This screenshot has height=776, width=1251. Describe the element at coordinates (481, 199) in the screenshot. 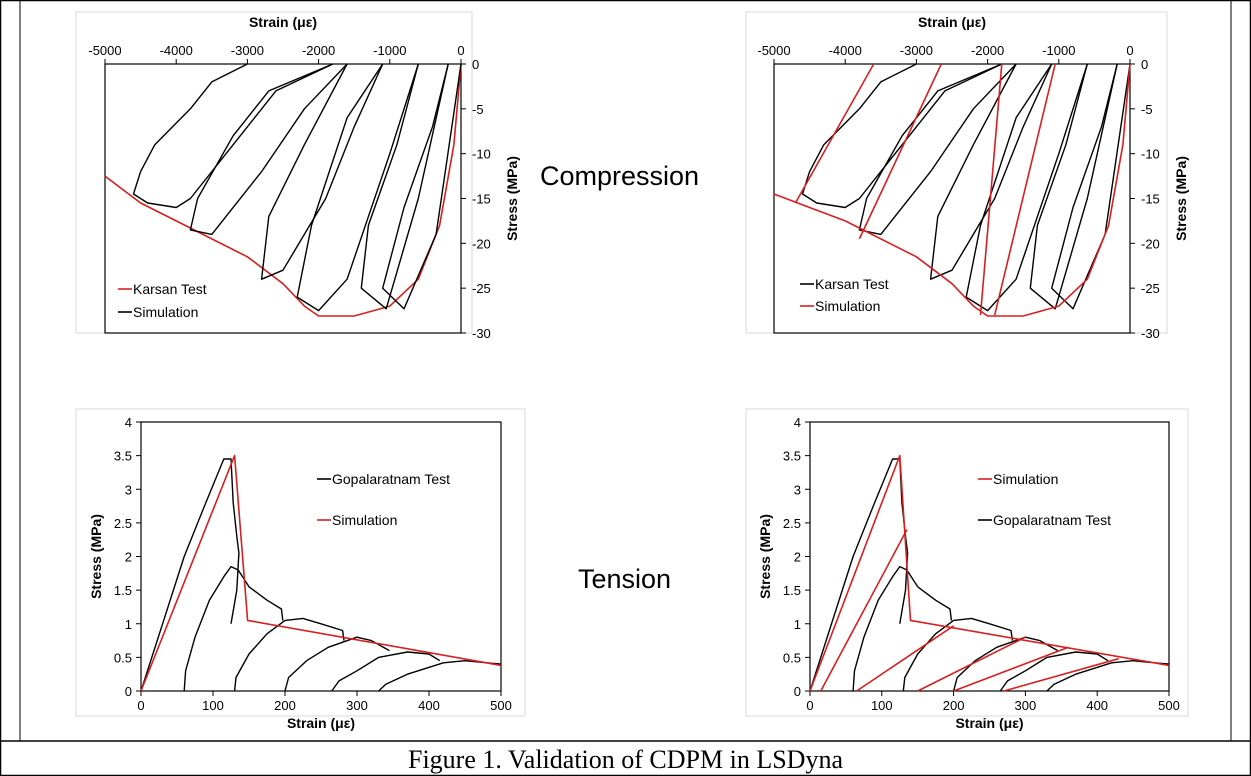

I see `y-tick-label: -15` at that location.